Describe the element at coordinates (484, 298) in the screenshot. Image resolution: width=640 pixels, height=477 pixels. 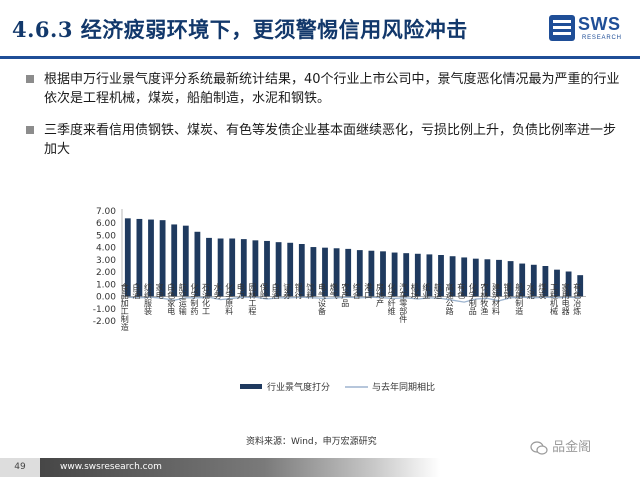
I see `x-tick-label: 农林牧渔` at that location.